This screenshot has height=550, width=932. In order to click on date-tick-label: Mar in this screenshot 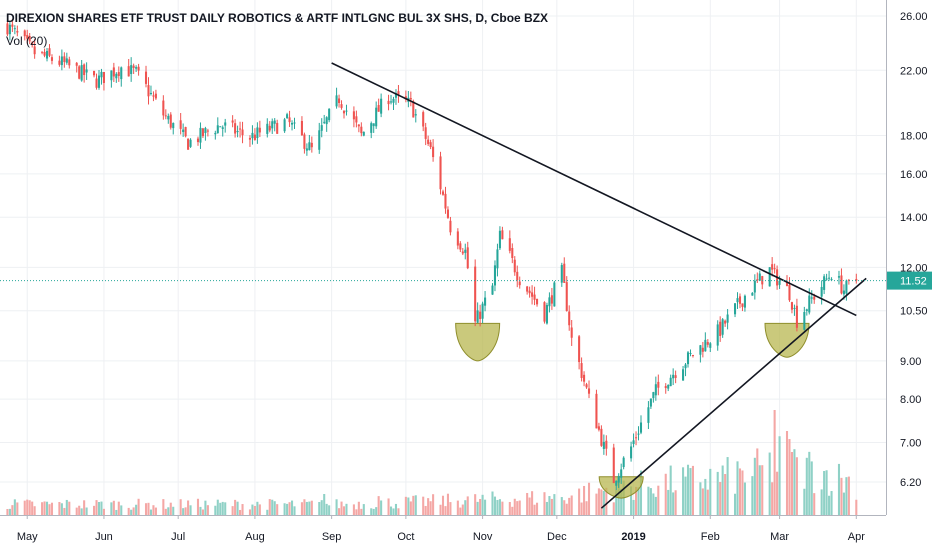, I will do `click(779, 537)`.